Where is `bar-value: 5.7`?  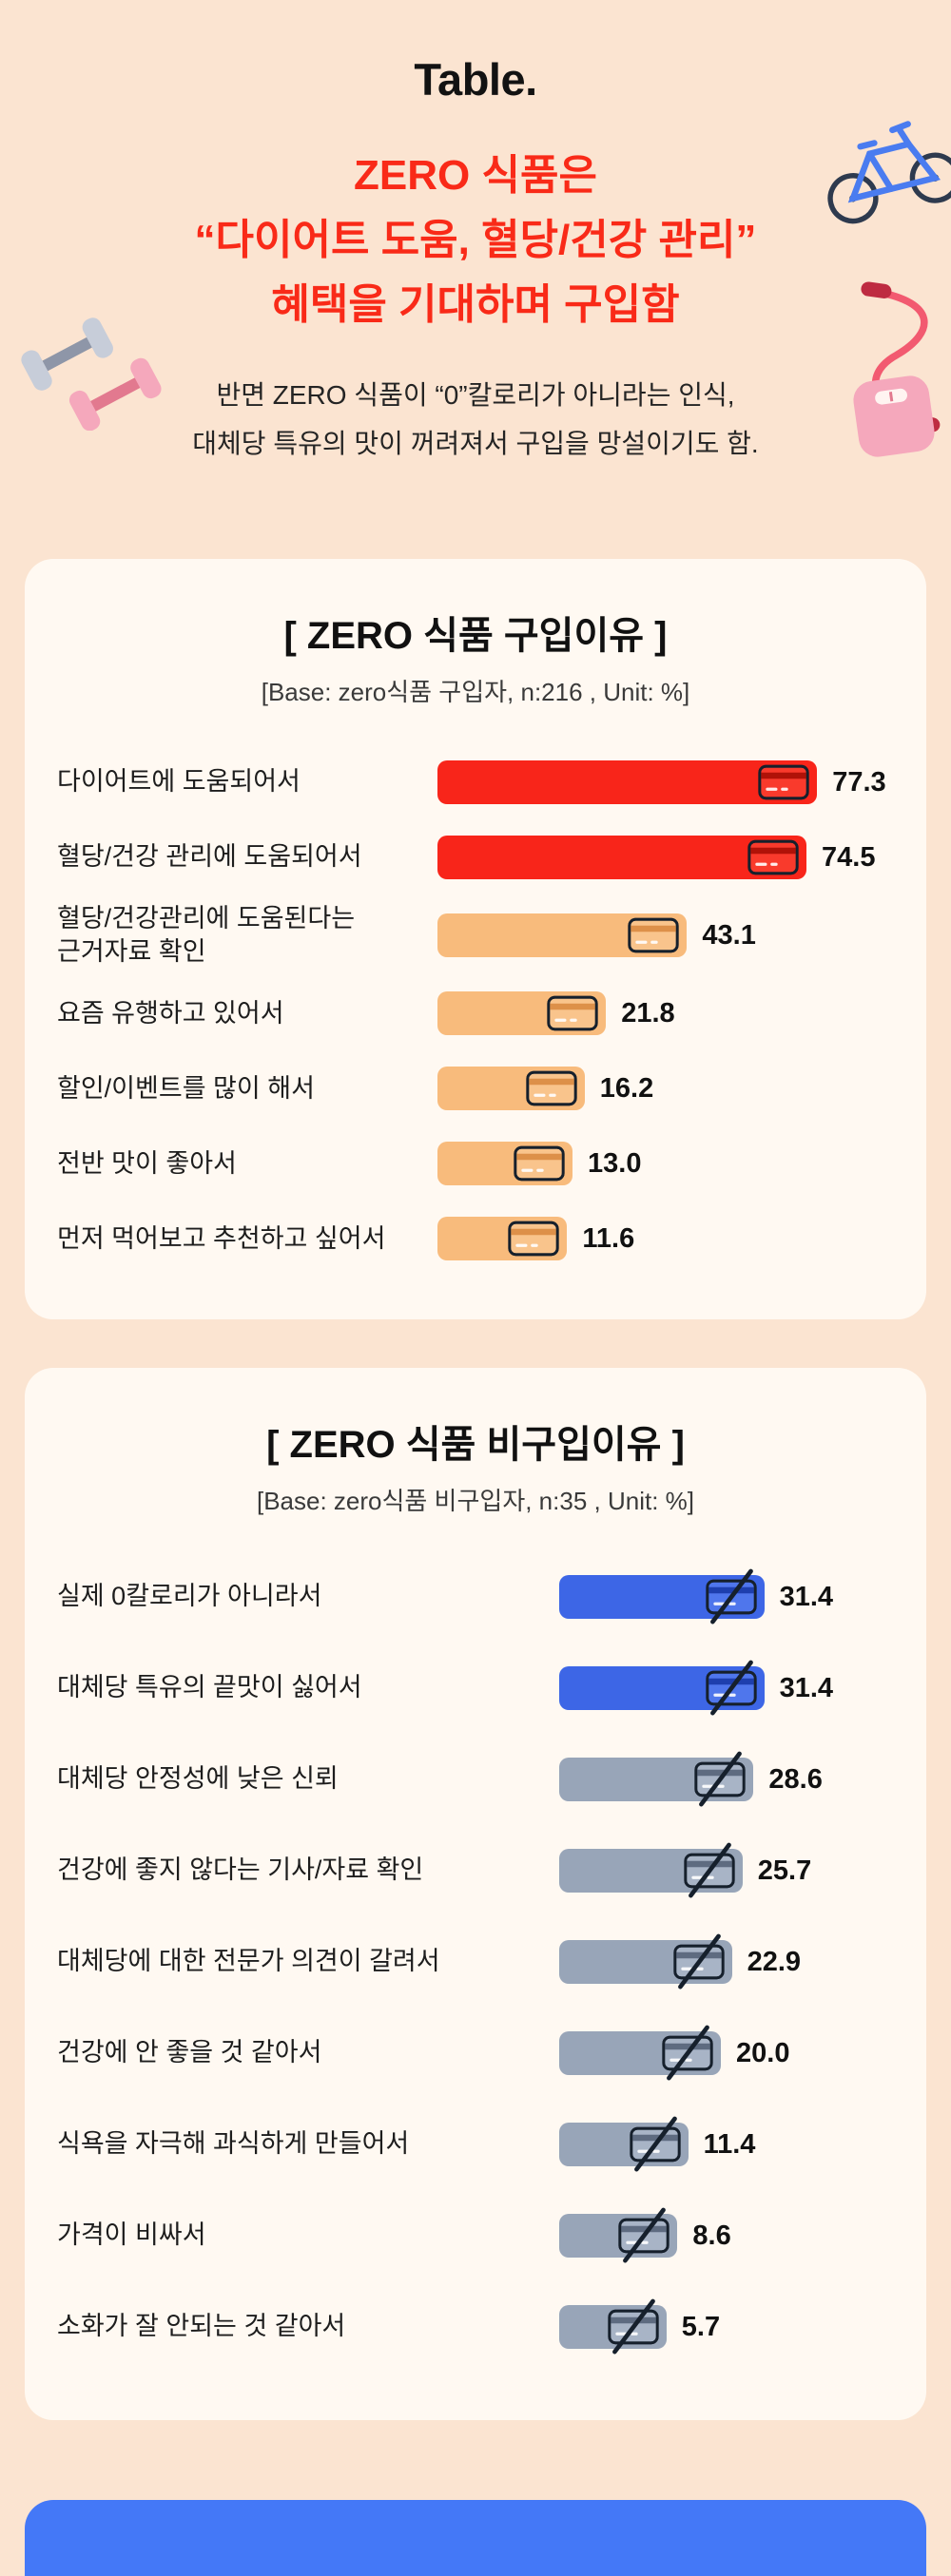
bar-value: 5.7 is located at coordinates (701, 2327).